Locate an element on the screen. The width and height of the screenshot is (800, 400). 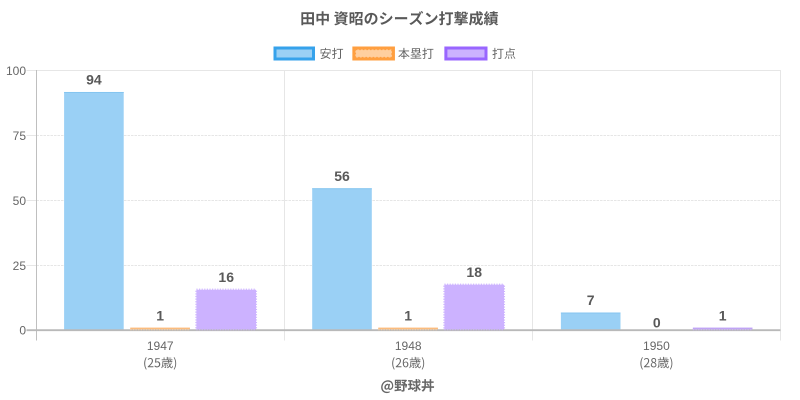
svg-text: 100 is located at coordinates (16, 71).